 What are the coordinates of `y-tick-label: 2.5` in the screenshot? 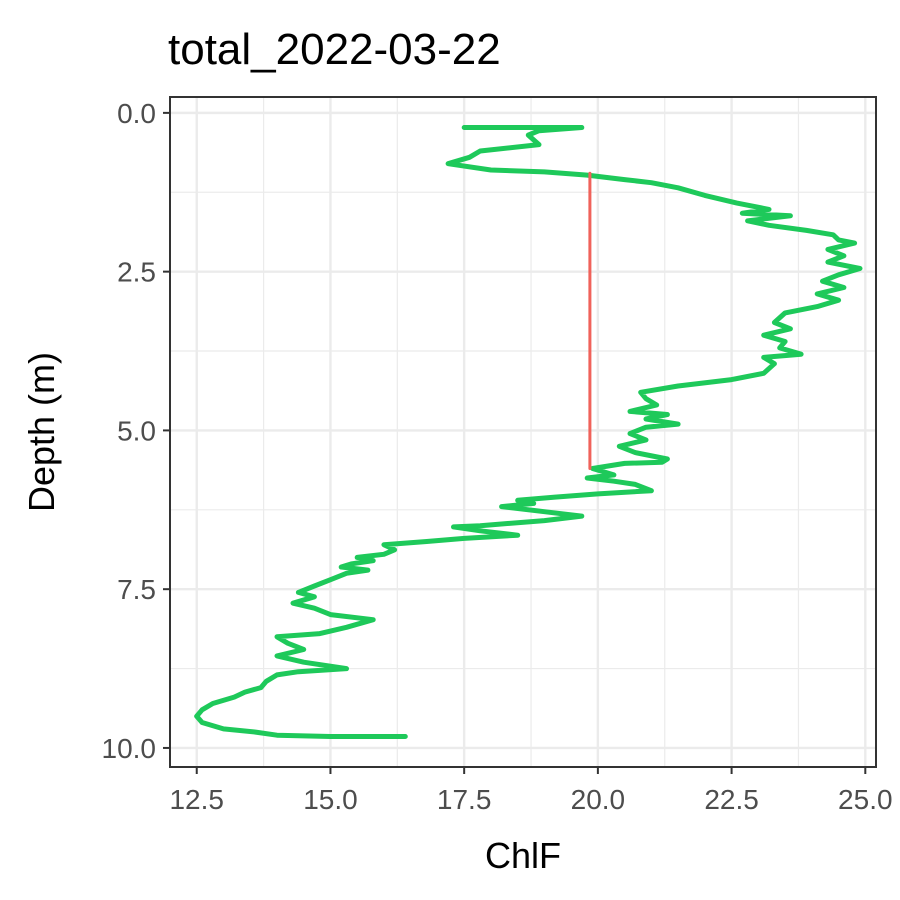 It's located at (136, 272).